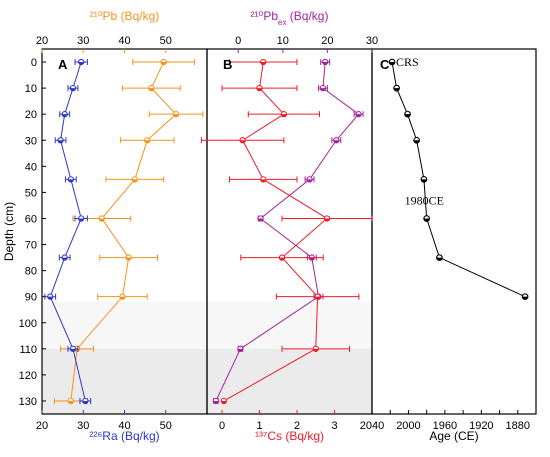 The image size is (550, 457). What do you see at coordinates (445, 426) in the screenshot?
I see `panel-C-tick-label: 1960` at bounding box center [445, 426].